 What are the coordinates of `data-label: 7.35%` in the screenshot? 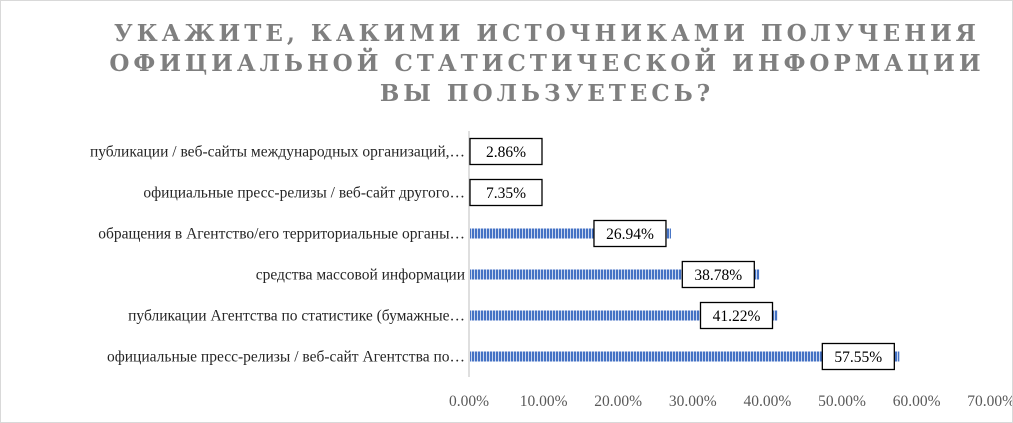 It's located at (506, 193).